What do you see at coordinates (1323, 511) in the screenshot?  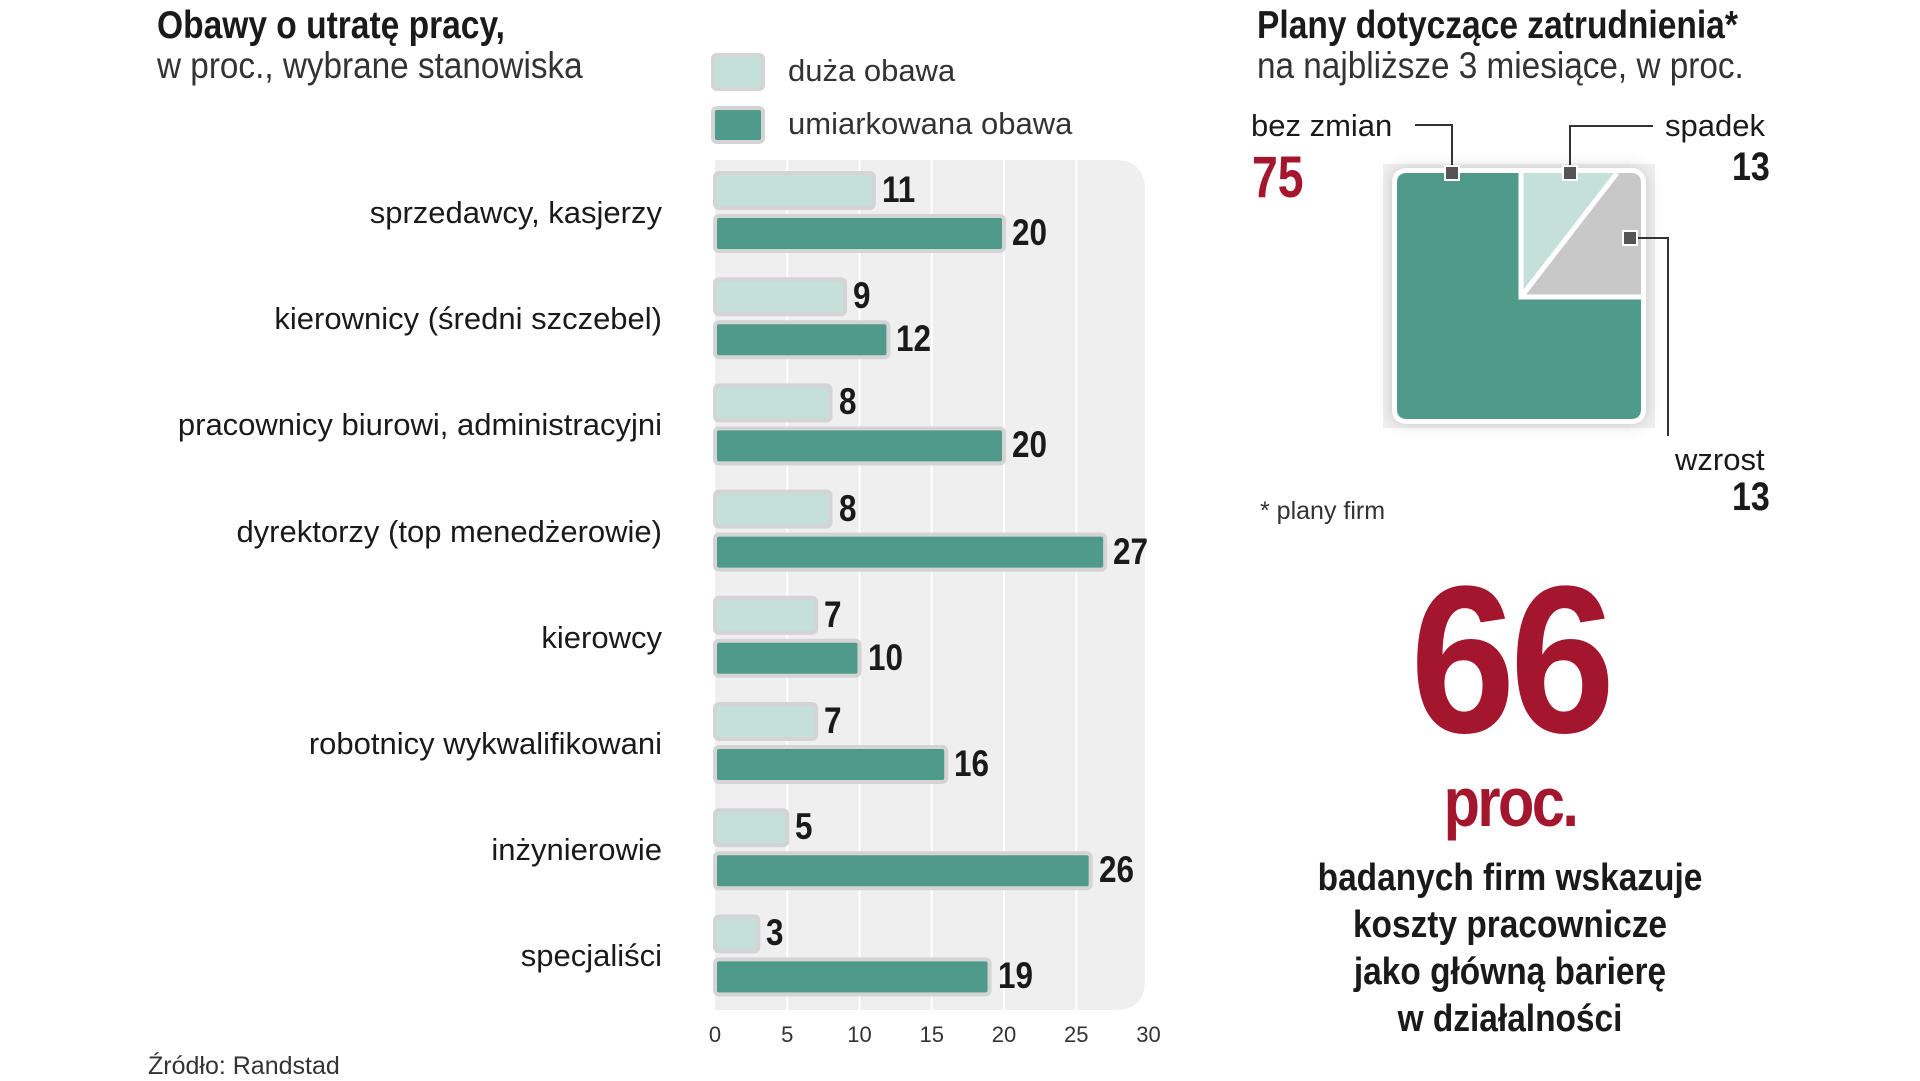 I see `footnote: * plany firm` at bounding box center [1323, 511].